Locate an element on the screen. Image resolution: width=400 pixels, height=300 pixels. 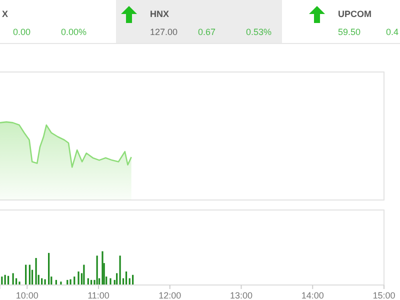
x-tick-label: 15:00 is located at coordinates (384, 295).